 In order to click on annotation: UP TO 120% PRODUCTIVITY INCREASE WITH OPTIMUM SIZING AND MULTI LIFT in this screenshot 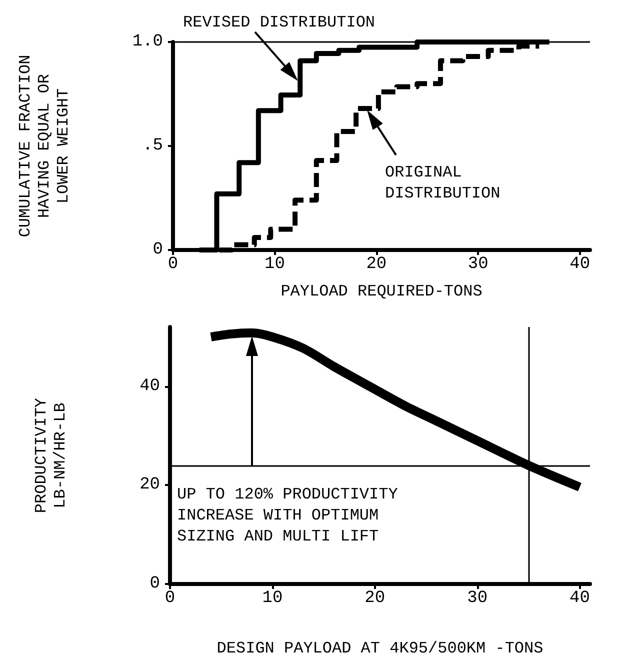, I will do `click(287, 516)`.